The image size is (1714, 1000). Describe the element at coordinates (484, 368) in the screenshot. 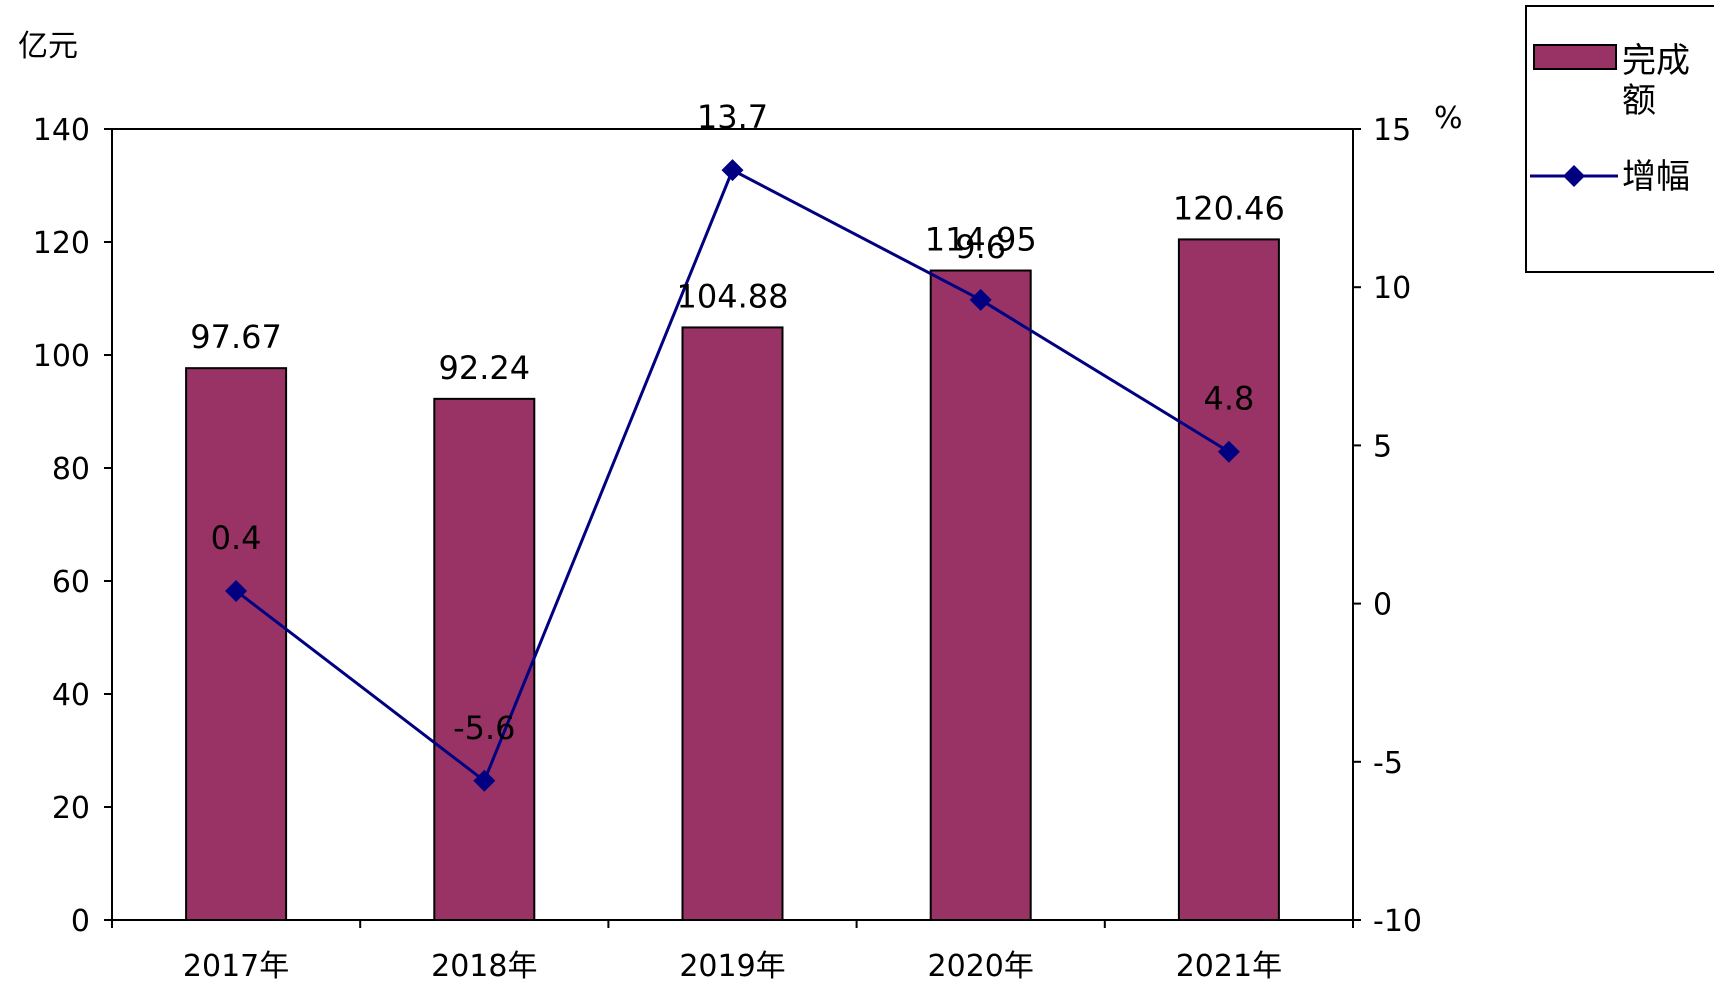

I see `bar-value-label: 92.24` at that location.